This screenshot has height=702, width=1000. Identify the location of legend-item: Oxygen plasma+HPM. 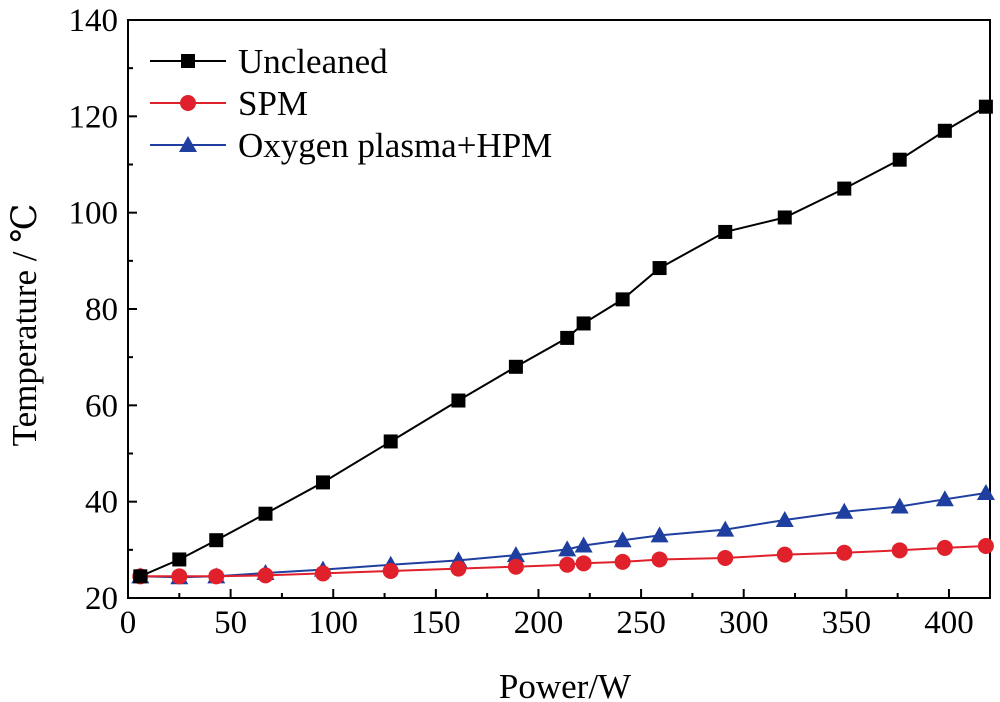
(351, 145).